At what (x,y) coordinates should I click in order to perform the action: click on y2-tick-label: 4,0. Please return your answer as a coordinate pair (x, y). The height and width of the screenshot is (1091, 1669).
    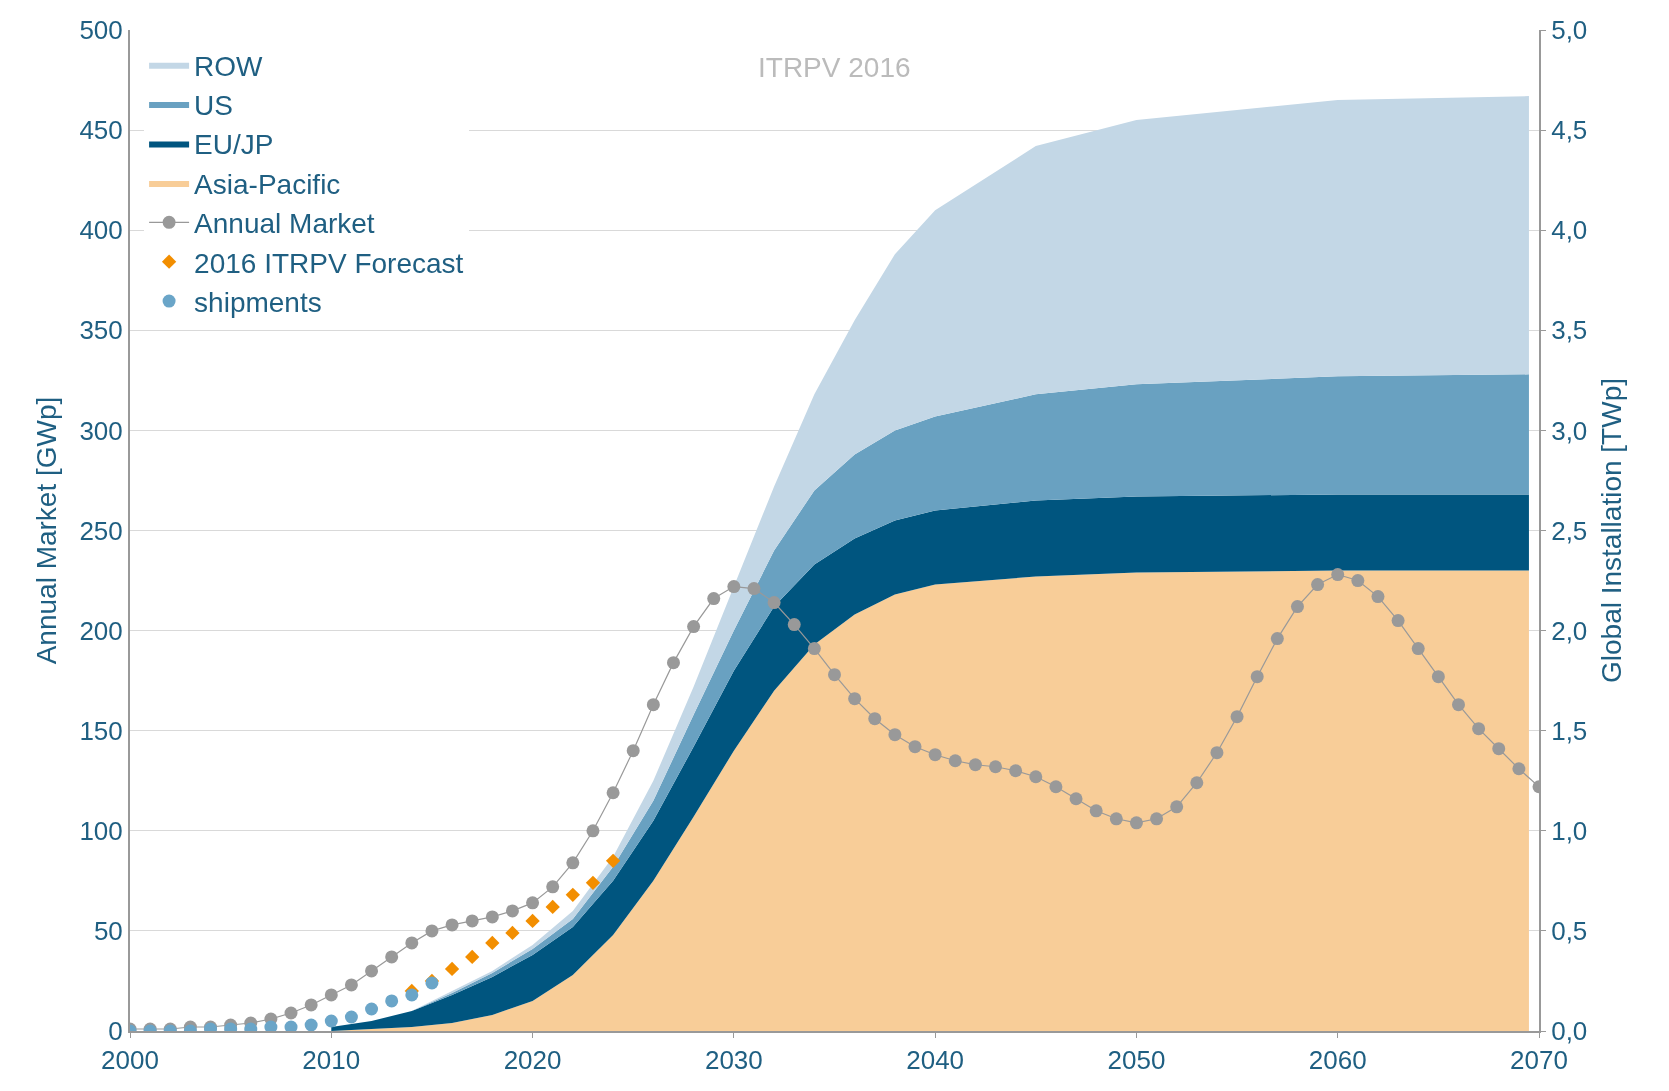
    Looking at the image, I should click on (1569, 230).